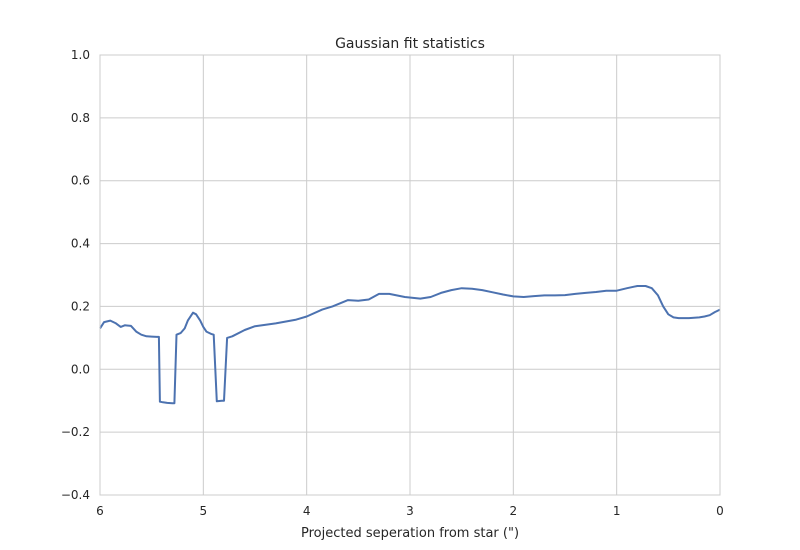  I want to click on x-tick-label: 5, so click(204, 511).